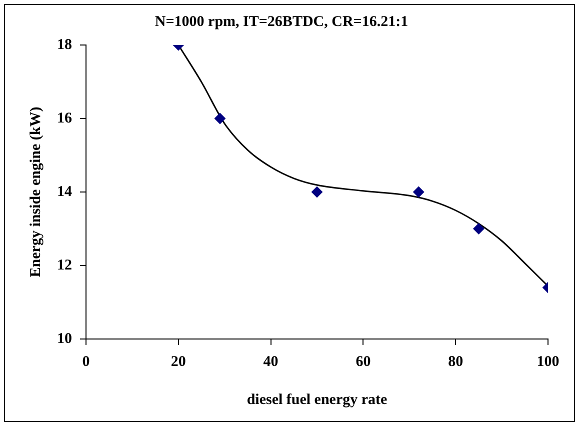 This screenshot has height=428, width=583. I want to click on y-tick-label: 10, so click(64, 338).